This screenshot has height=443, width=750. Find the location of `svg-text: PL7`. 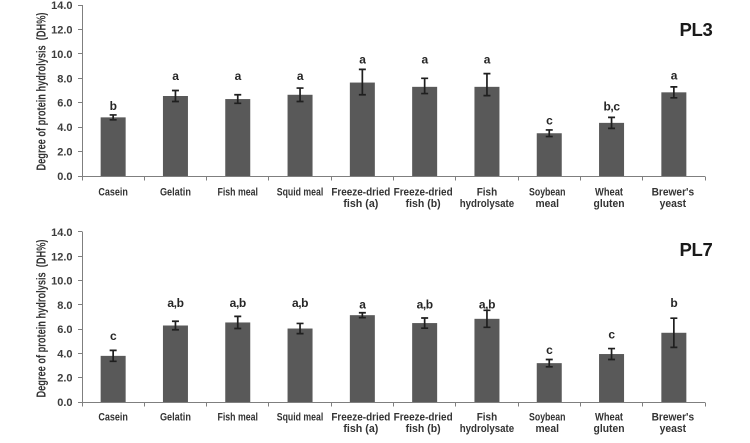

svg-text: PL7 is located at coordinates (695, 249).